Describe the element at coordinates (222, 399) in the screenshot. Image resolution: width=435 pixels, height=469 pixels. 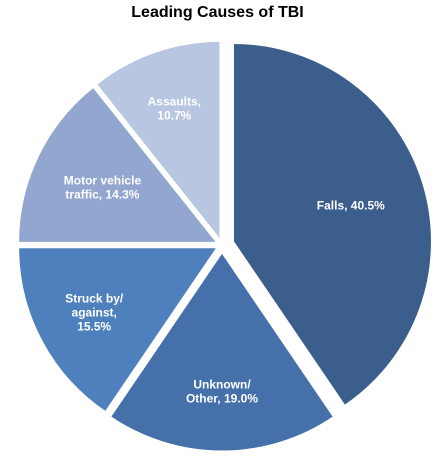
I see `slice-label-line: Other, 19.0%` at that location.